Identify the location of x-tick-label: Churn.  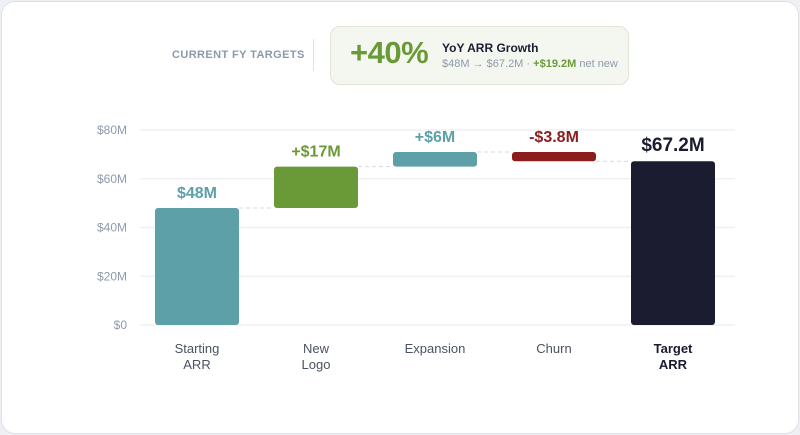
(553, 348).